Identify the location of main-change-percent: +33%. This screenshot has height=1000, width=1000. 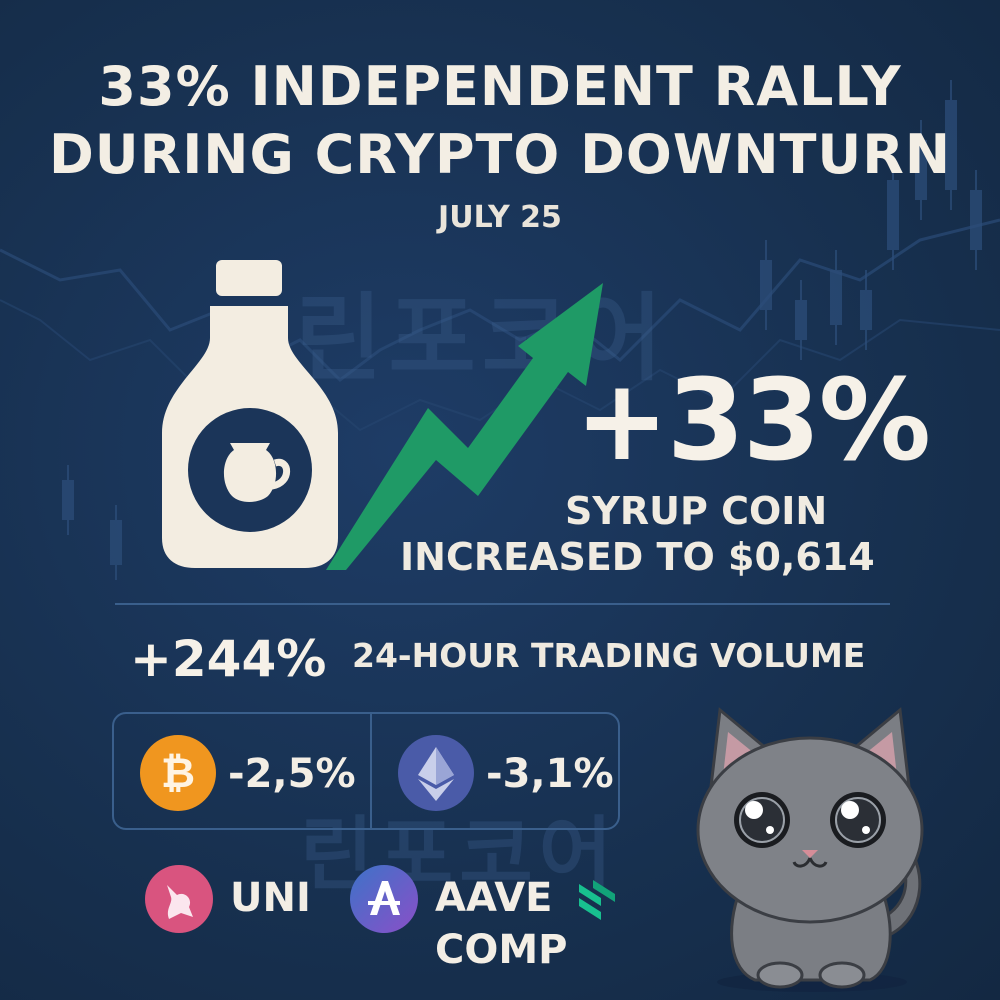
(753, 421).